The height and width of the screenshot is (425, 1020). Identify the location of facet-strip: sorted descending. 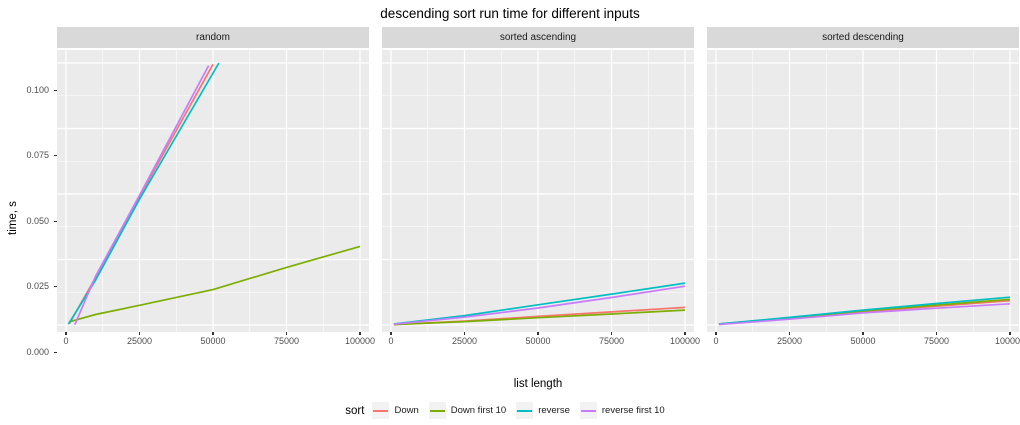
(863, 37).